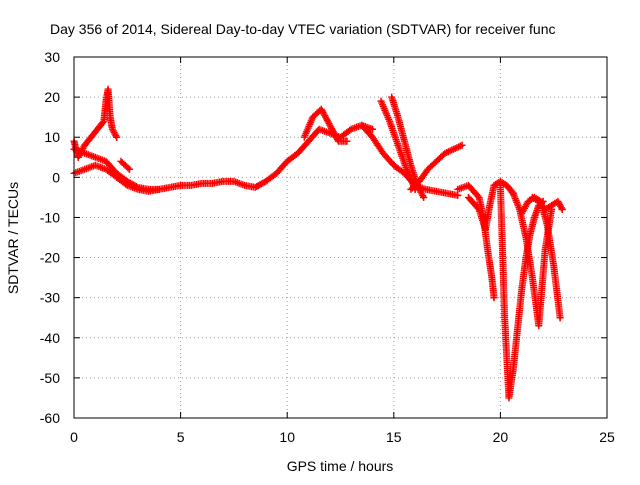 The width and height of the screenshot is (640, 485). Describe the element at coordinates (56, 177) in the screenshot. I see `y-tick-label: 0` at that location.